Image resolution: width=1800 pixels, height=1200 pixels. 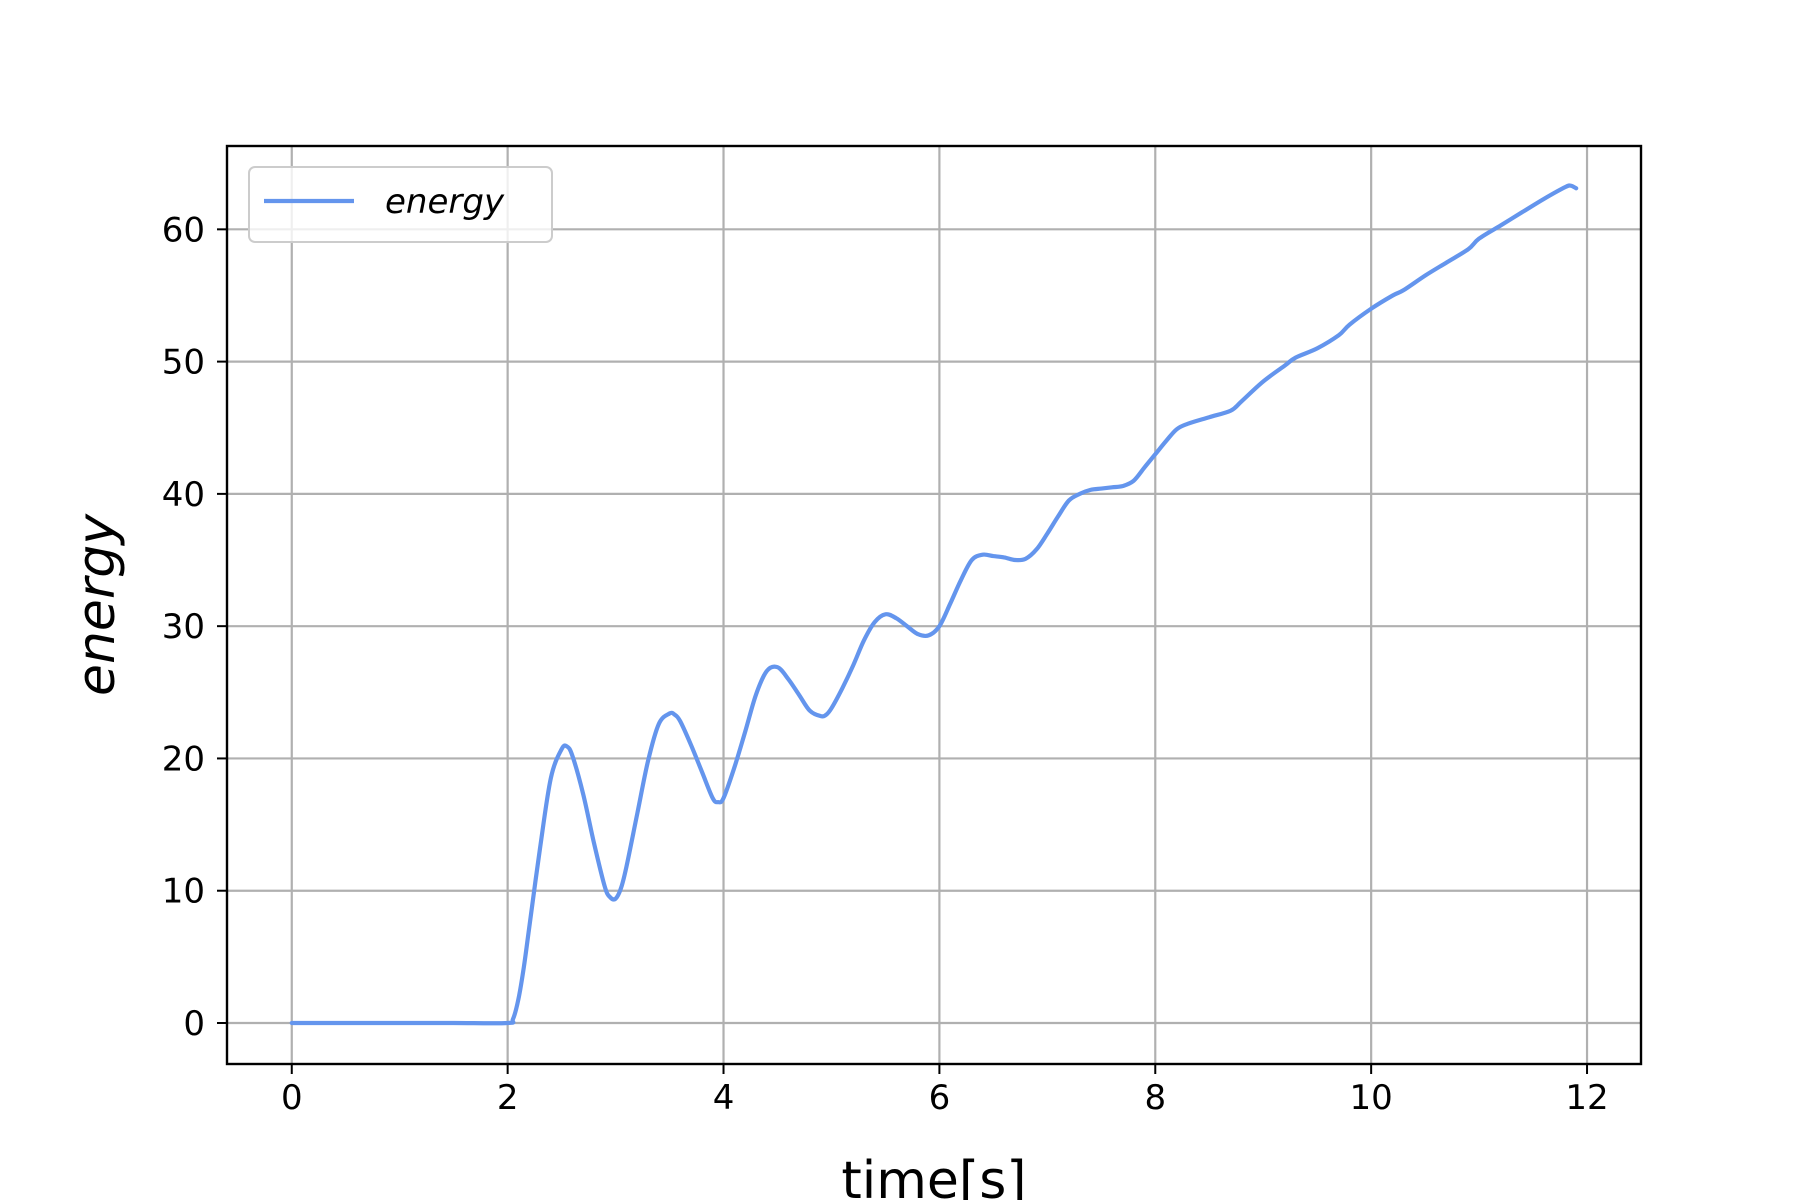 I want to click on y-tick-label: 10, so click(x=183, y=892).